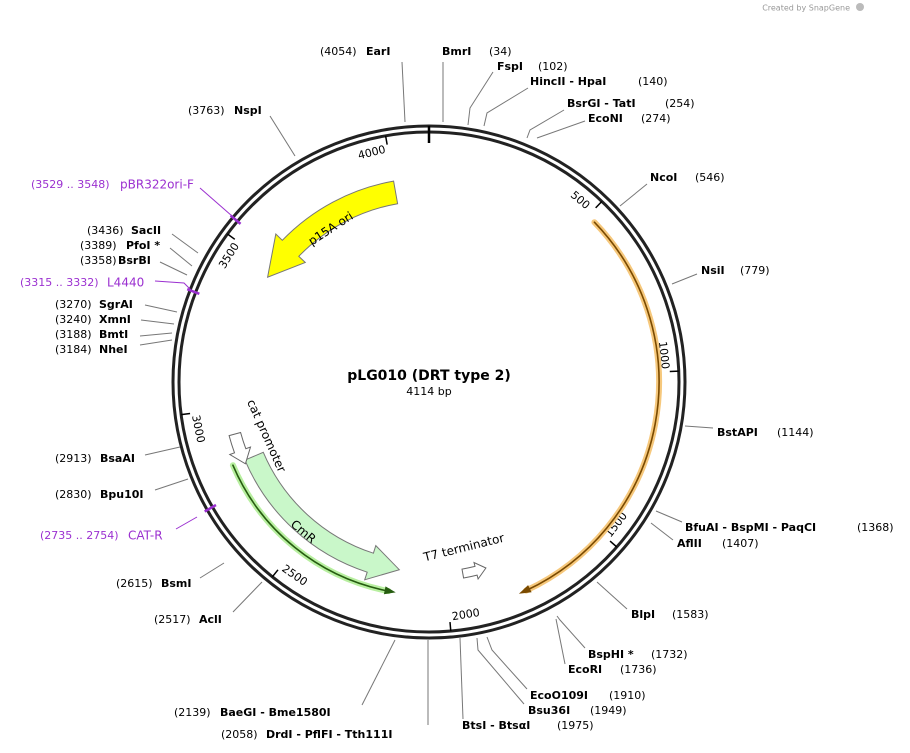 The height and width of the screenshot is (753, 910). I want to click on site-position: (3240), so click(73, 319).